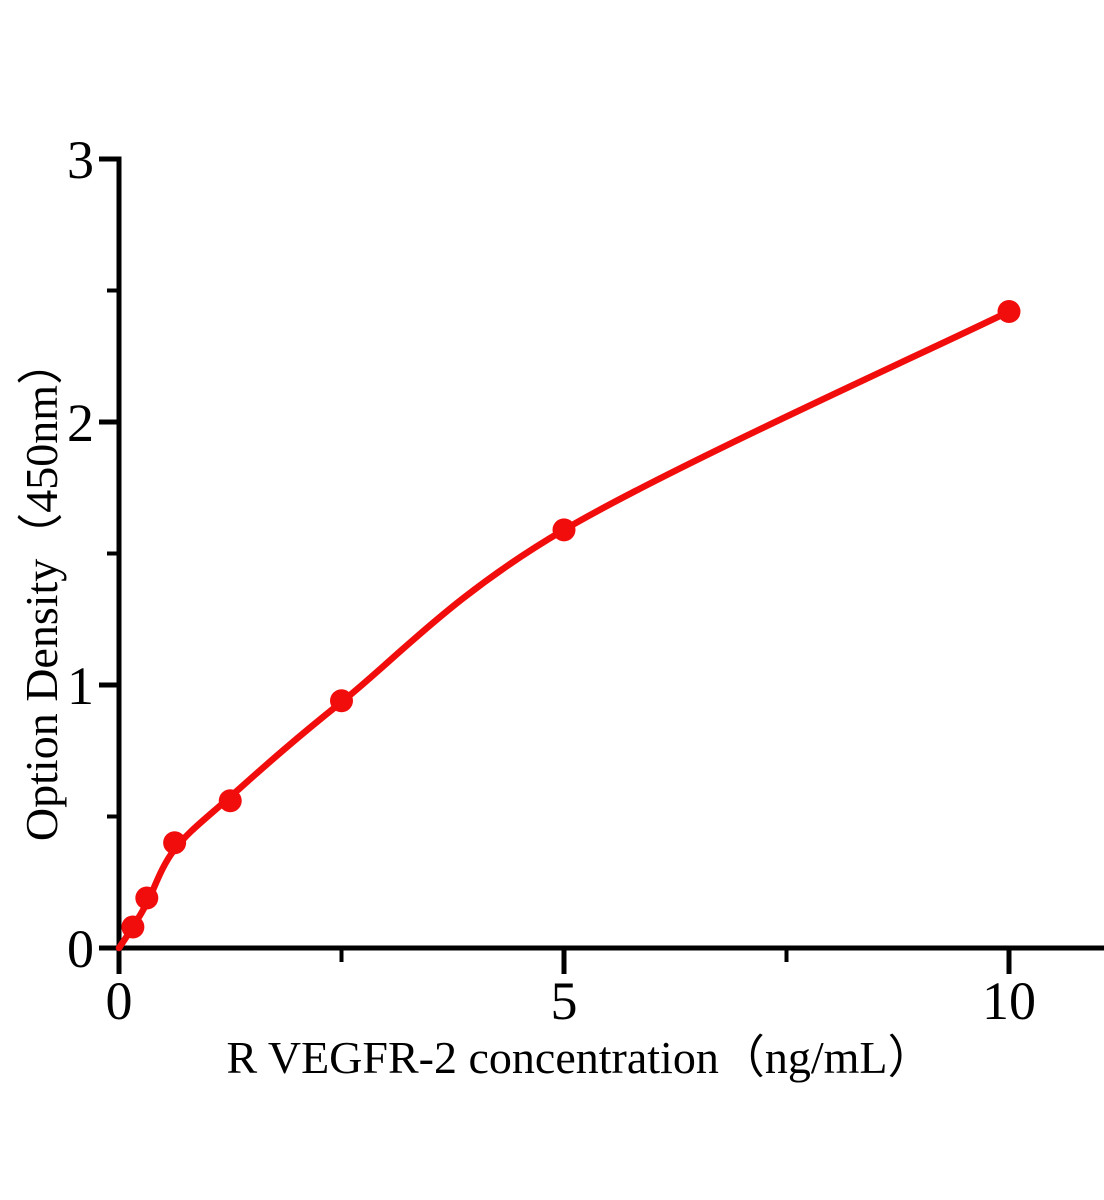 The height and width of the screenshot is (1200, 1104). I want to click on x-tick-label: 5, so click(564, 1001).